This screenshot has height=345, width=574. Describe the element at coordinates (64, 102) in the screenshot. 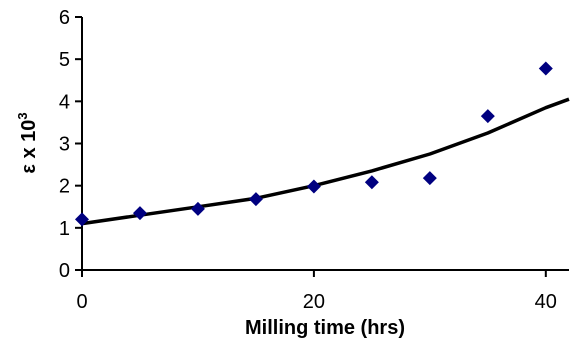

I see `y-tick-label: 4` at that location.